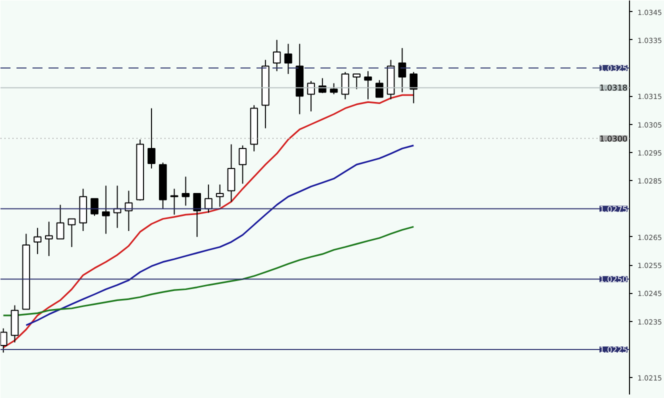  Describe the element at coordinates (614, 88) in the screenshot. I see `ref-line-label: 1.0318` at that location.